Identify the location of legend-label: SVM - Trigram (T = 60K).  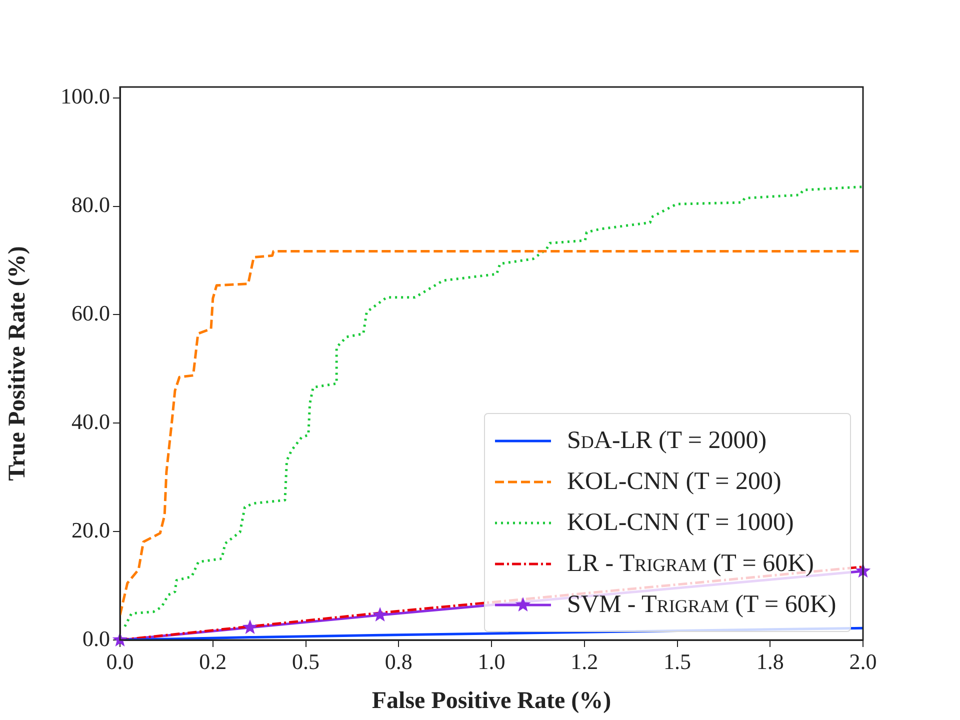
(701, 604).